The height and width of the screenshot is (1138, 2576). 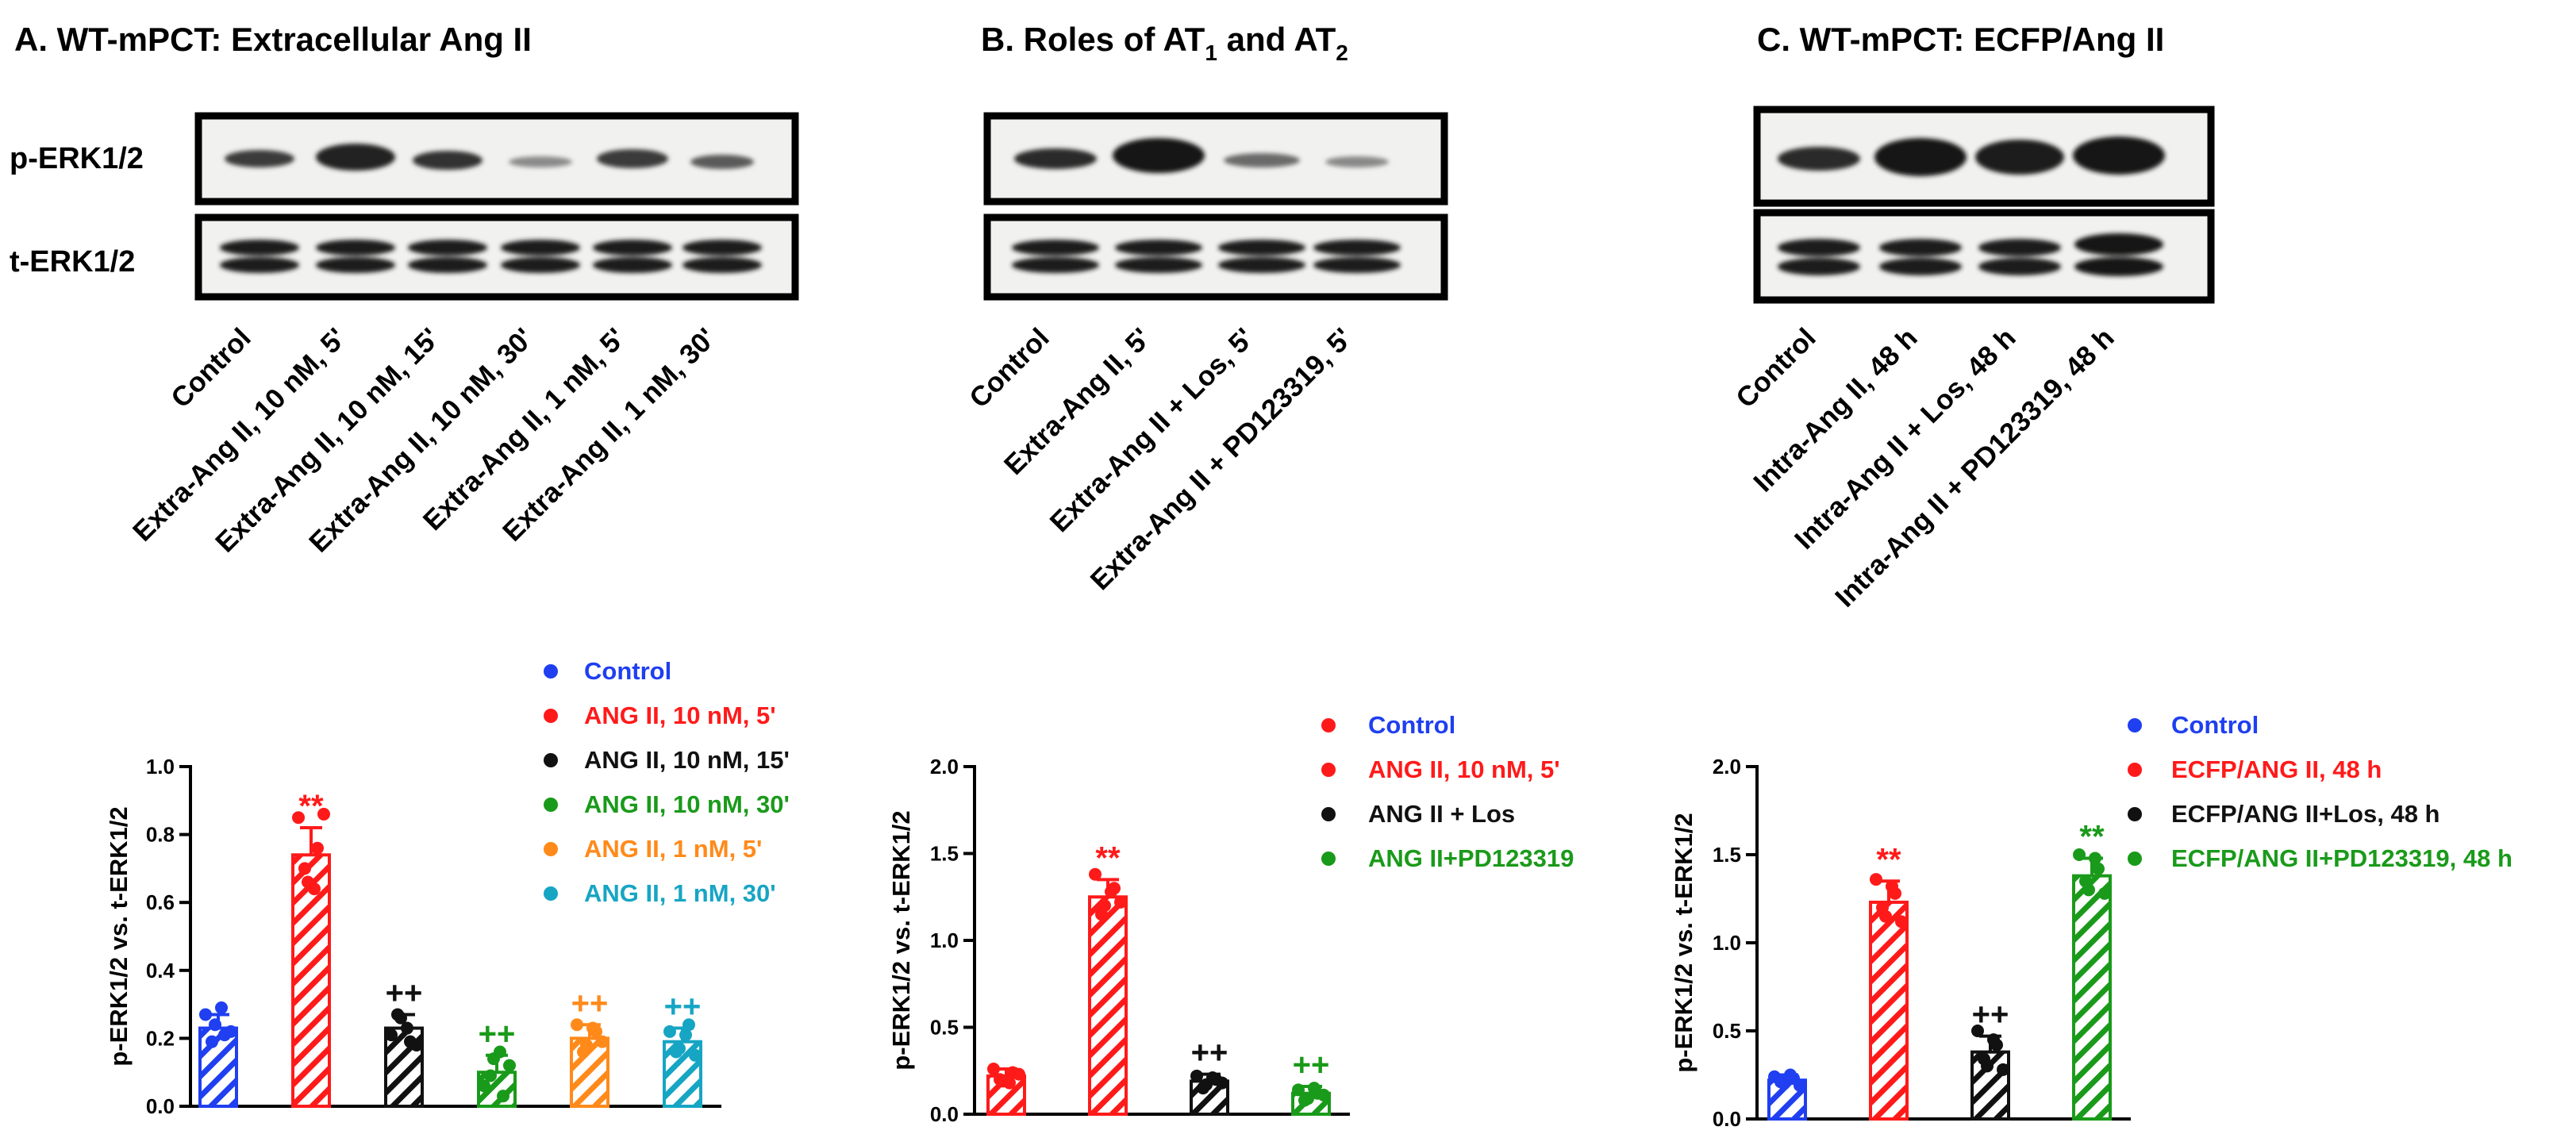 I want to click on legend-label: ANG II, 1 nM, 30', so click(x=680, y=893).